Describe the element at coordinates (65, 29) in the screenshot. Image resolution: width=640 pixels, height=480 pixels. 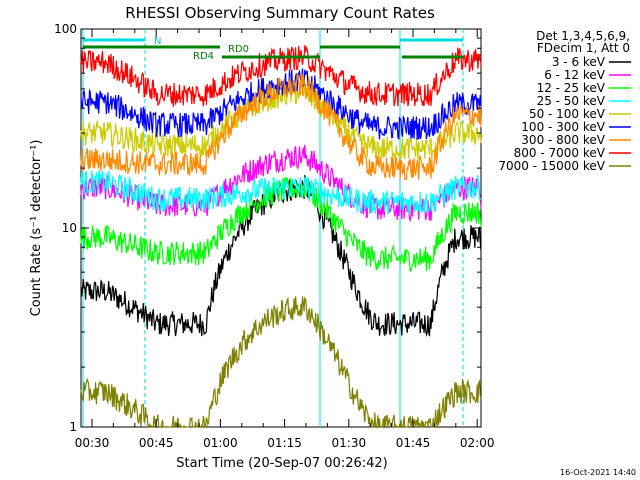
I see `y-tick-label: 100` at that location.